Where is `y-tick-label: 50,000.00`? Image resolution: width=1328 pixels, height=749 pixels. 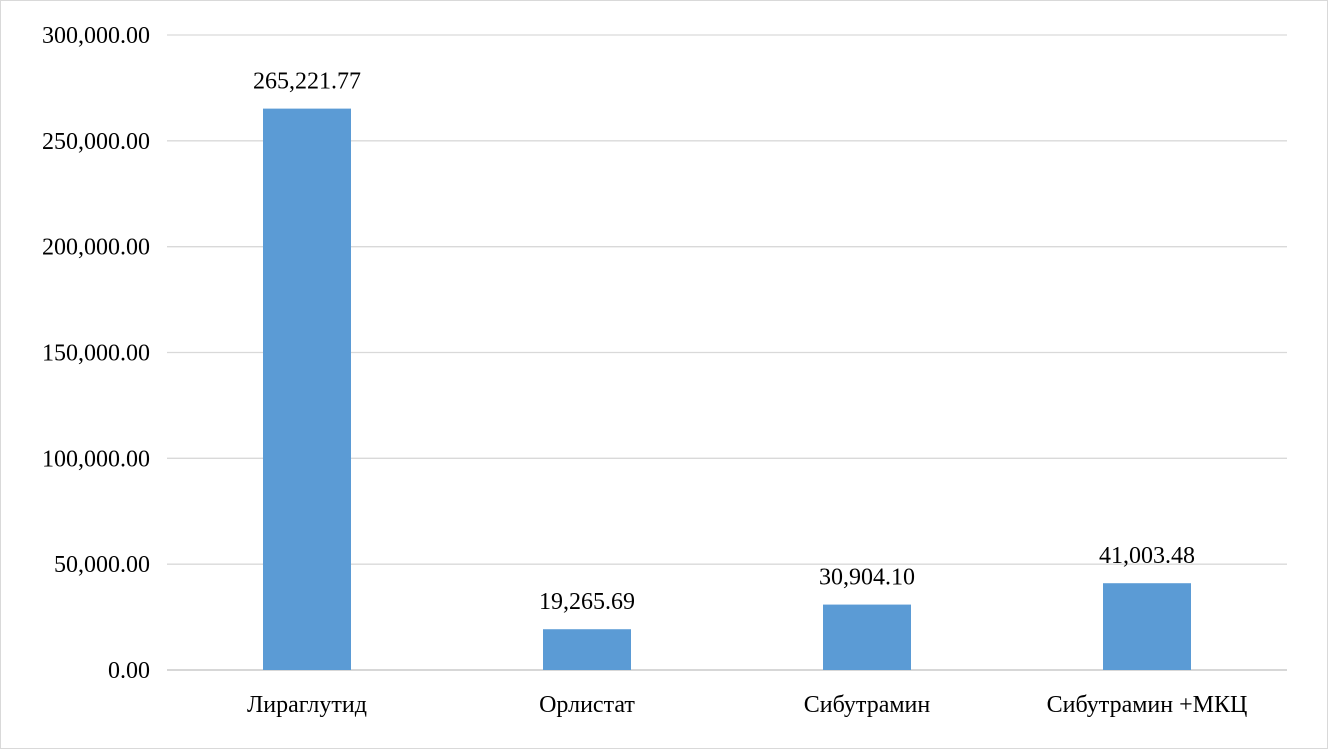
y-tick-label: 50,000.00 is located at coordinates (102, 565).